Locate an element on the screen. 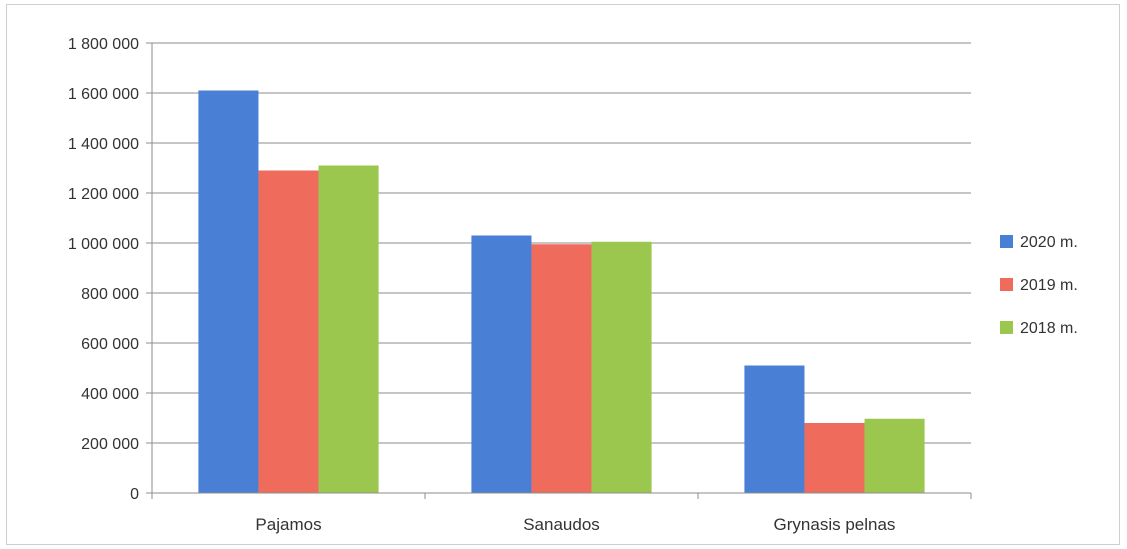  category-label: Pajamos is located at coordinates (288, 524).